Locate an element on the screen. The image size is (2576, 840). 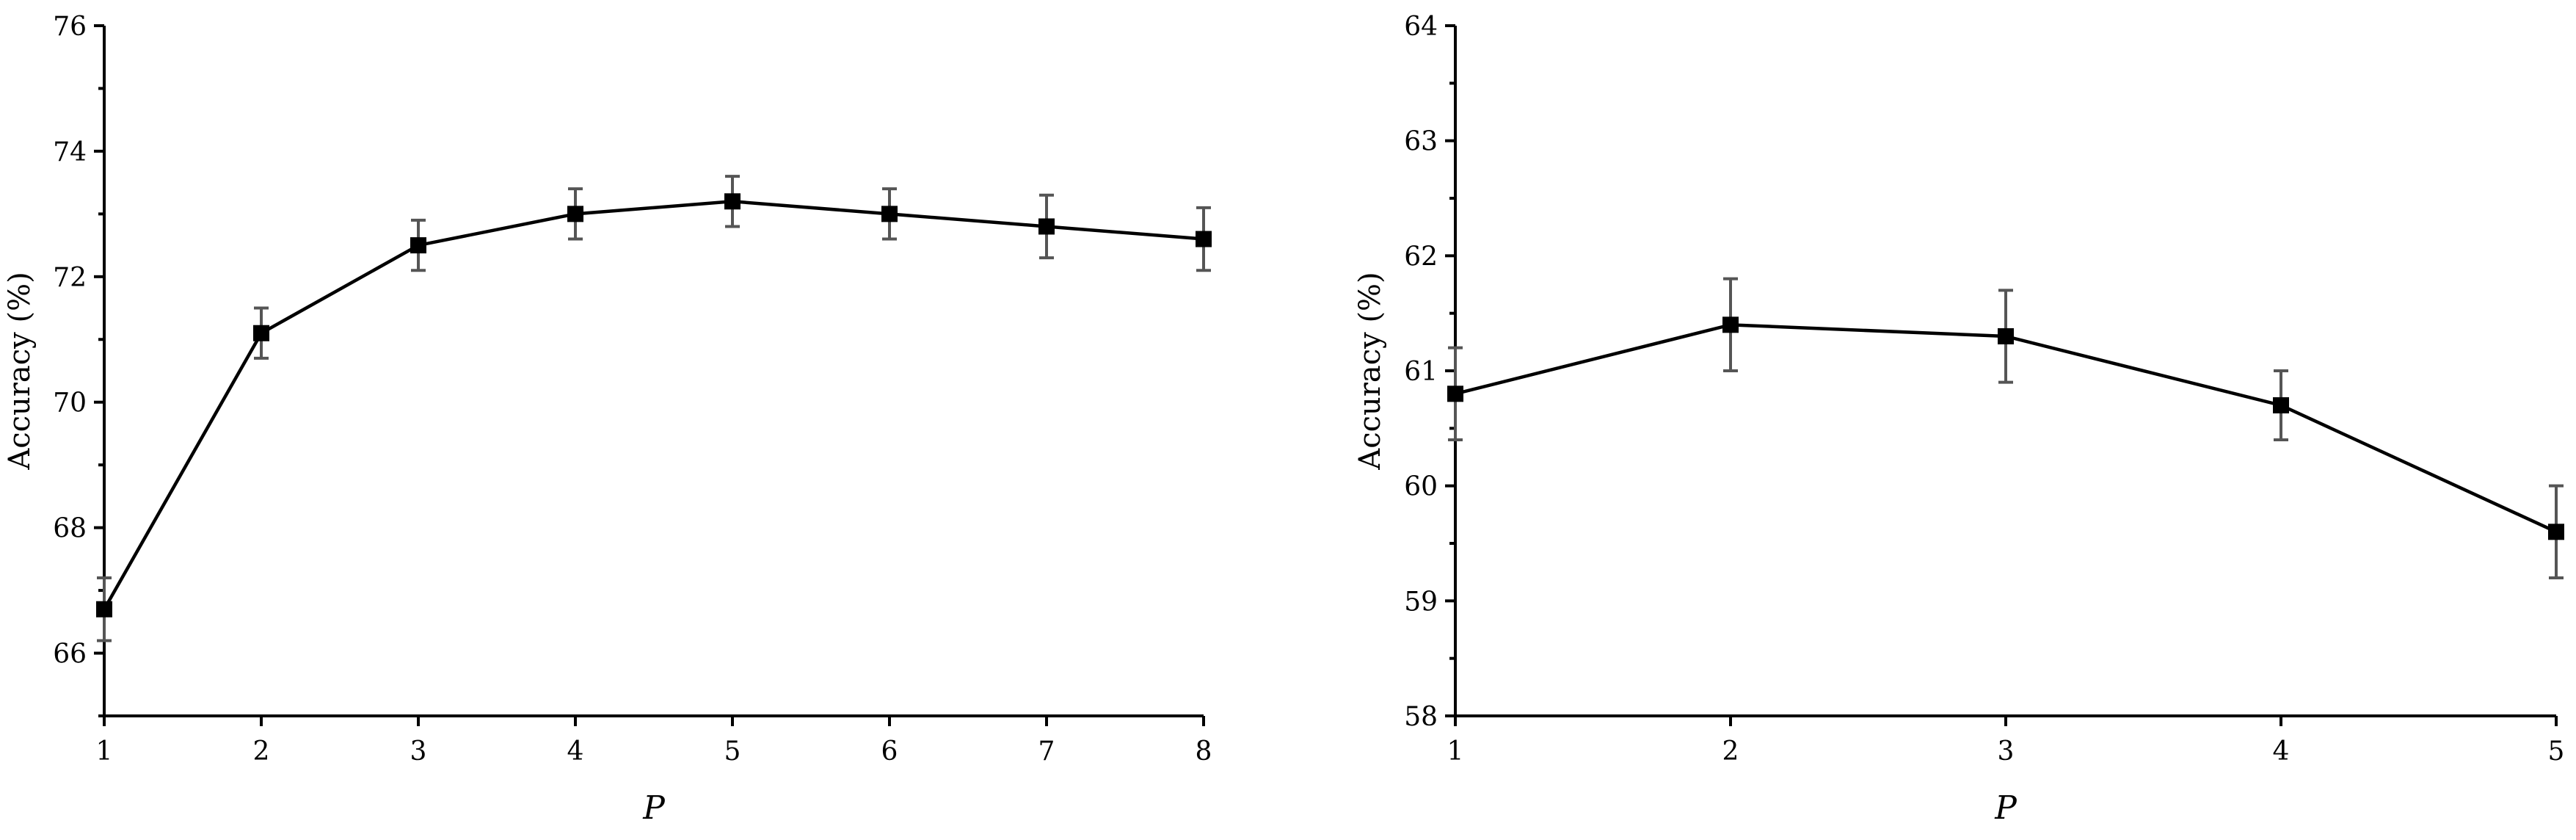
y-tick-label: 59 is located at coordinates (1421, 602).